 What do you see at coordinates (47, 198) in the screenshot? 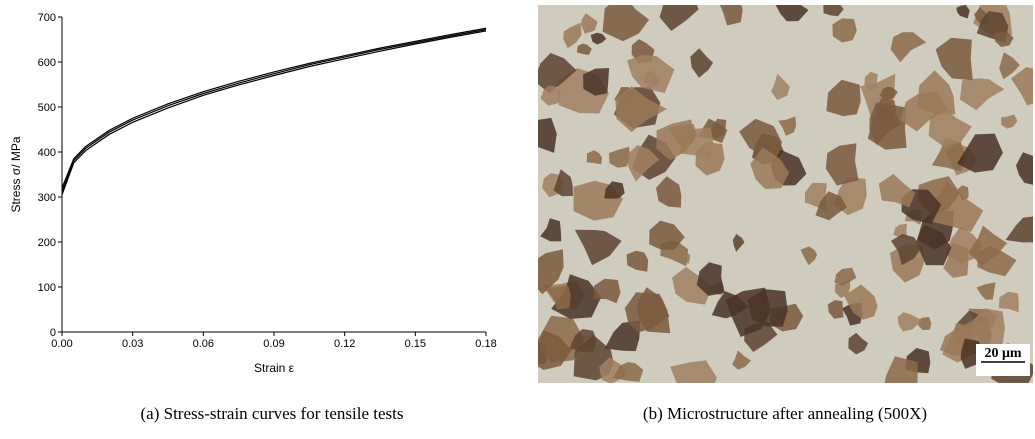
I see `y-tick-label: 300` at bounding box center [47, 198].